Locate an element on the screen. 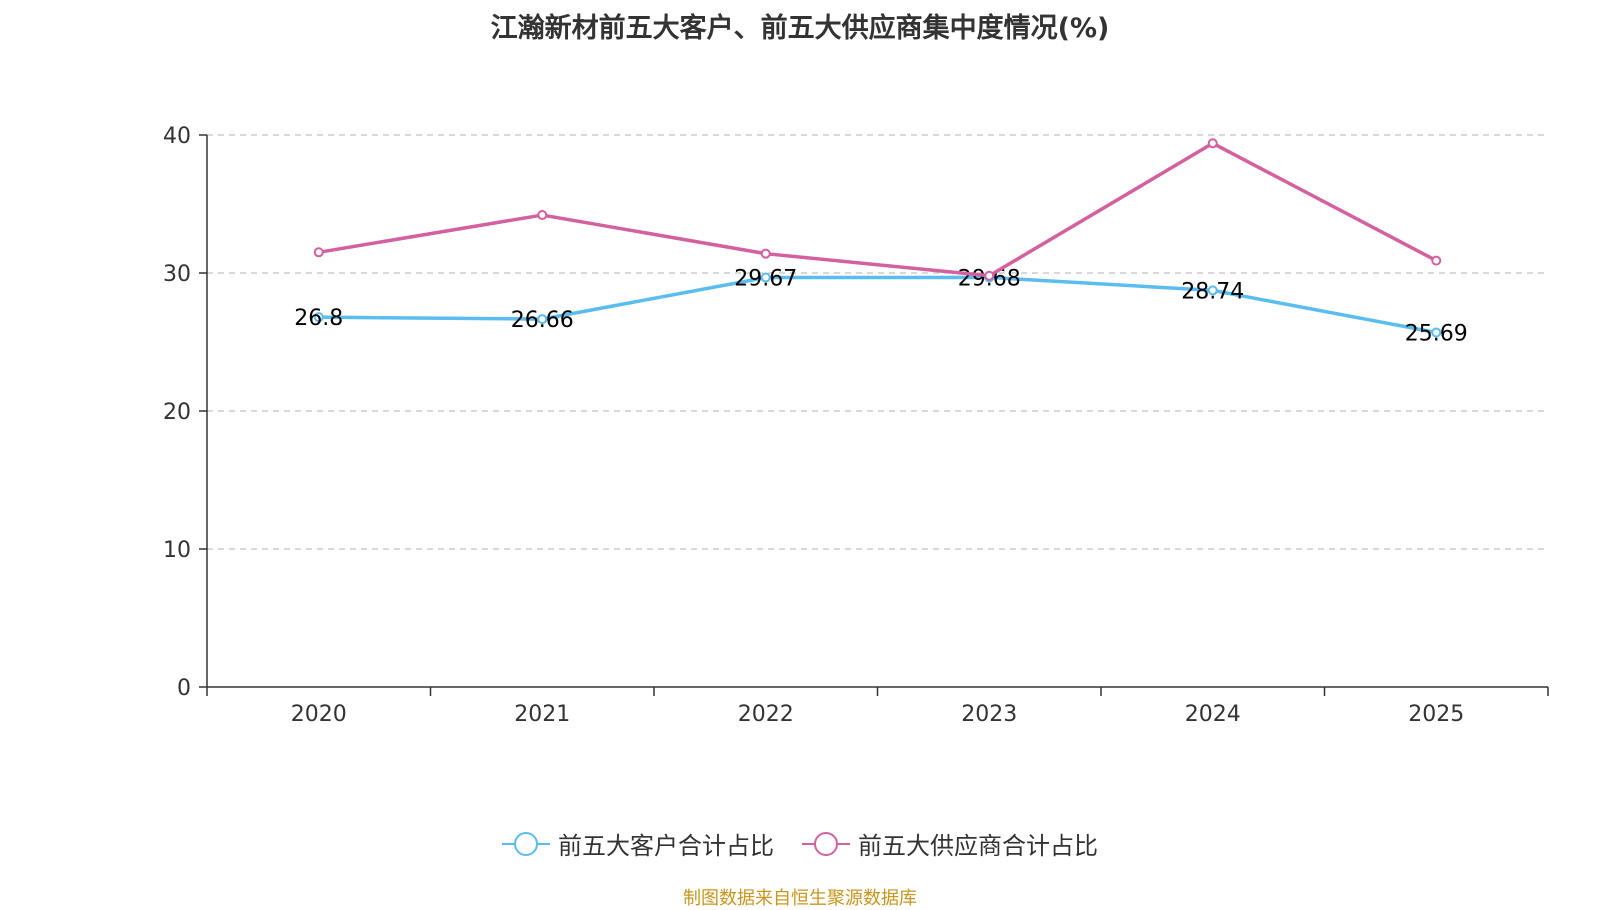  point-1-2024 is located at coordinates (1212, 143).